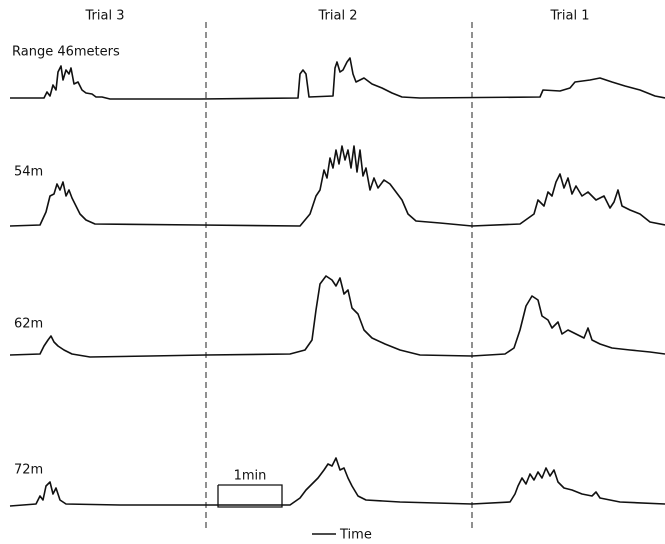 This screenshot has height=544, width=665. I want to click on scale-bar, so click(250, 496).